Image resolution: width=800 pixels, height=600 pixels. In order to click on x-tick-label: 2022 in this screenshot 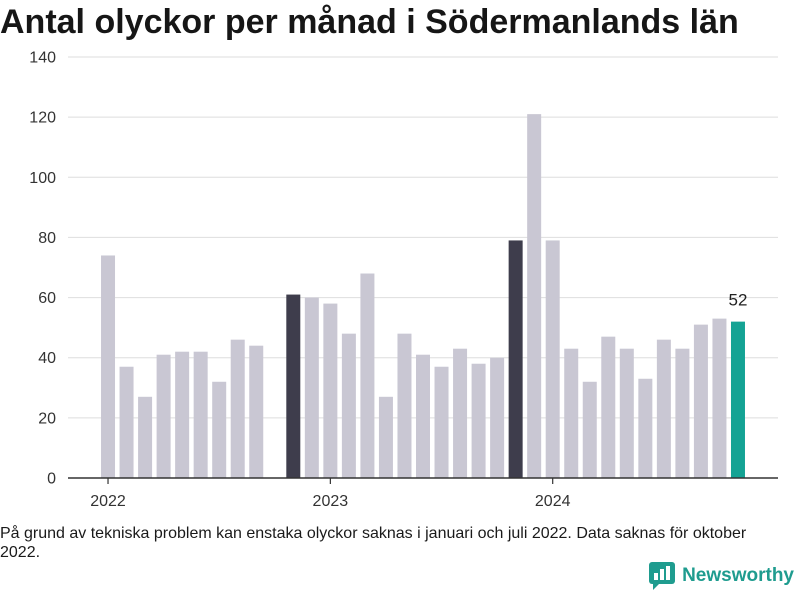, I will do `click(108, 501)`.